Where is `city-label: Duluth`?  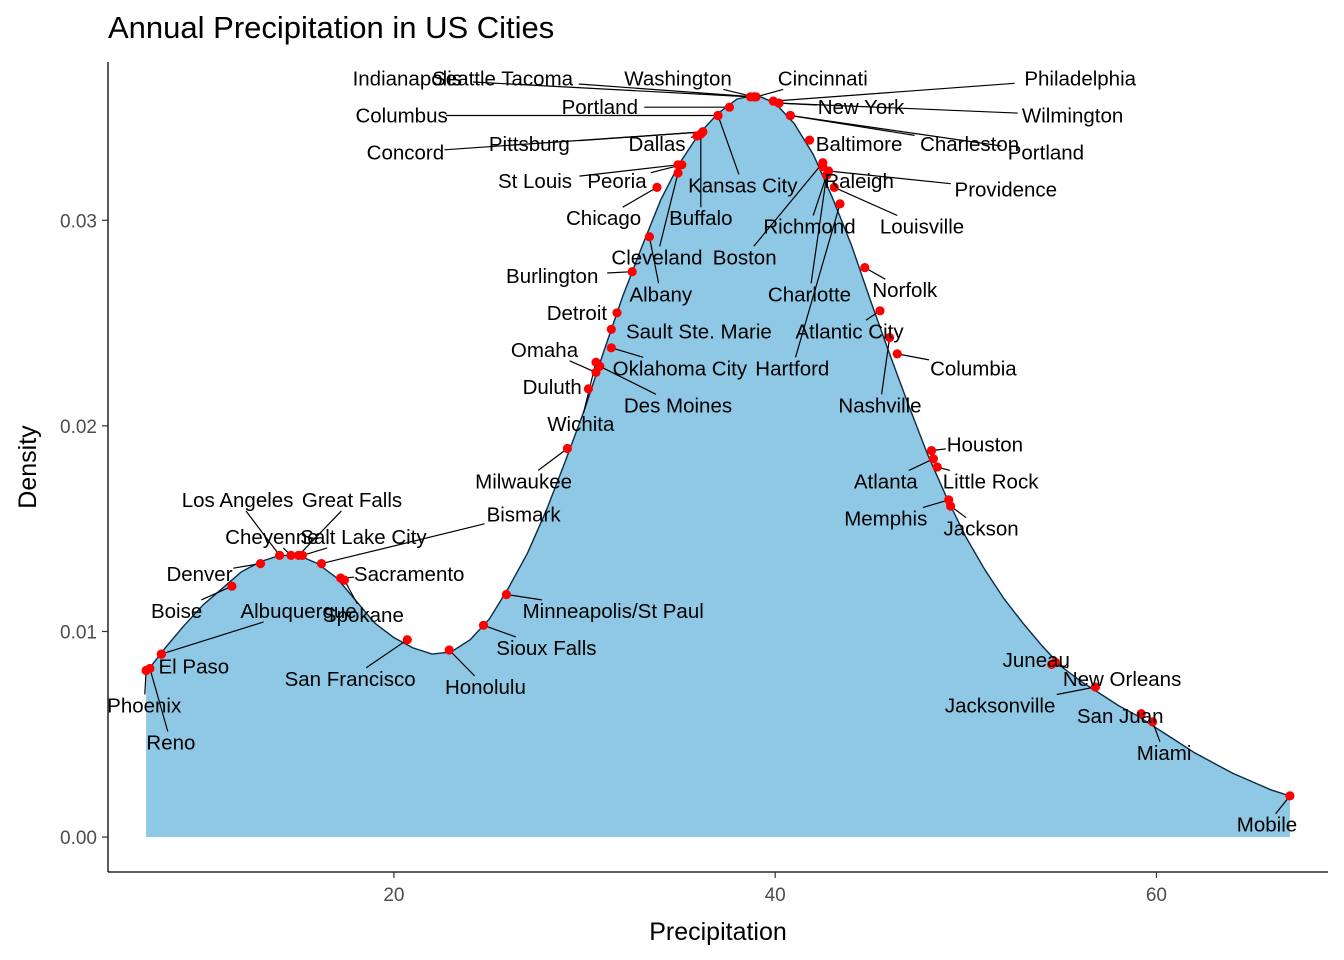
city-label: Duluth is located at coordinates (552, 387).